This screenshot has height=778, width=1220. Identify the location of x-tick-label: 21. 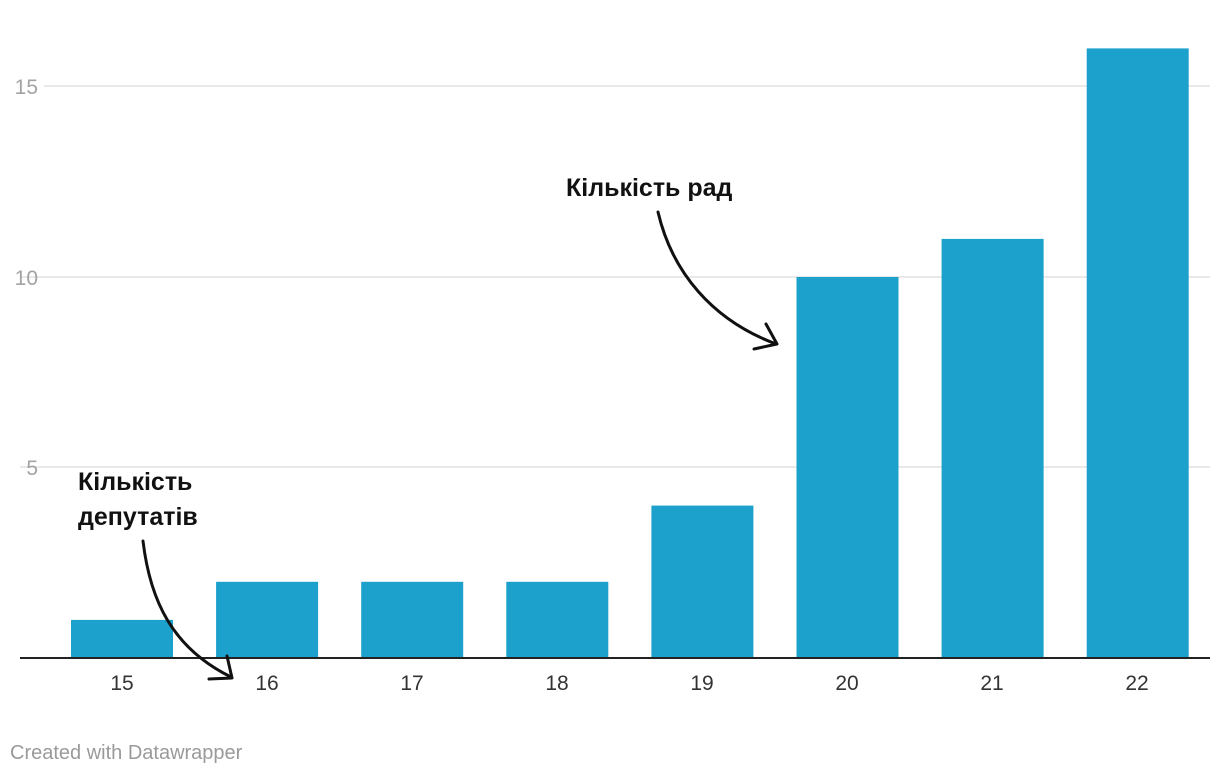
(991, 683).